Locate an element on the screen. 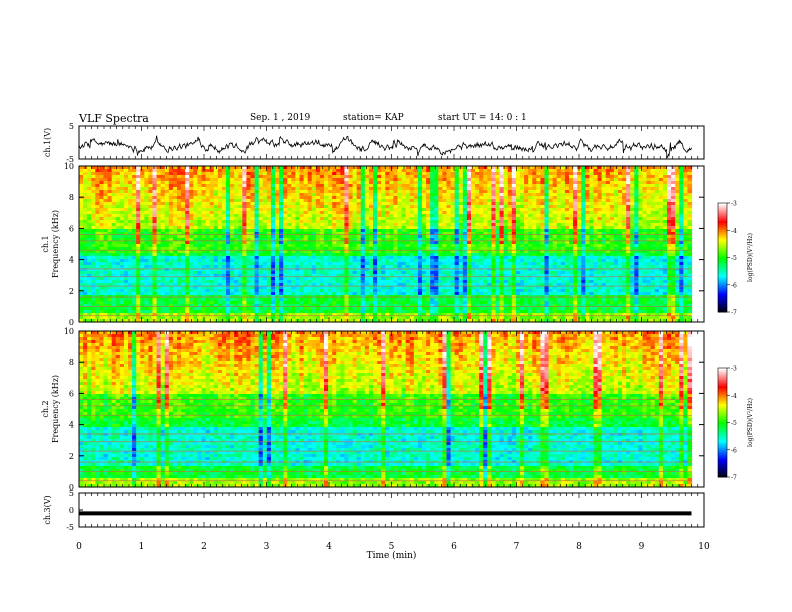 Image resolution: width=792 pixels, height=612 pixels. ch1-waveform-line is located at coordinates (385, 146).